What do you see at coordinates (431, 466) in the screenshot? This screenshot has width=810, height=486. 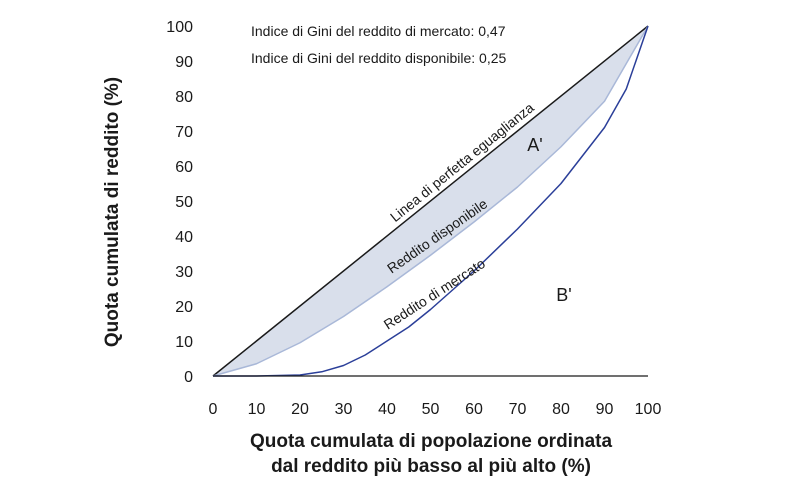 I see `x-axis-title-line2: dal reddito più basso al più alto (%)` at bounding box center [431, 466].